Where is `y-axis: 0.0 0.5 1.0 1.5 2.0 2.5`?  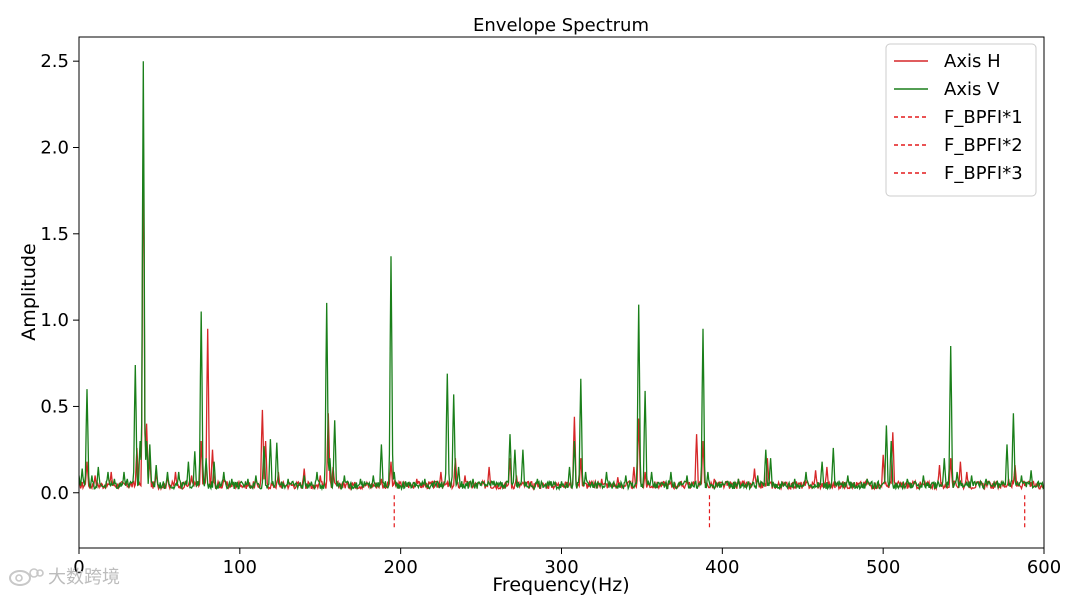 y-axis: 0.0 0.5 1.0 1.5 2.0 2.5 is located at coordinates (59, 277).